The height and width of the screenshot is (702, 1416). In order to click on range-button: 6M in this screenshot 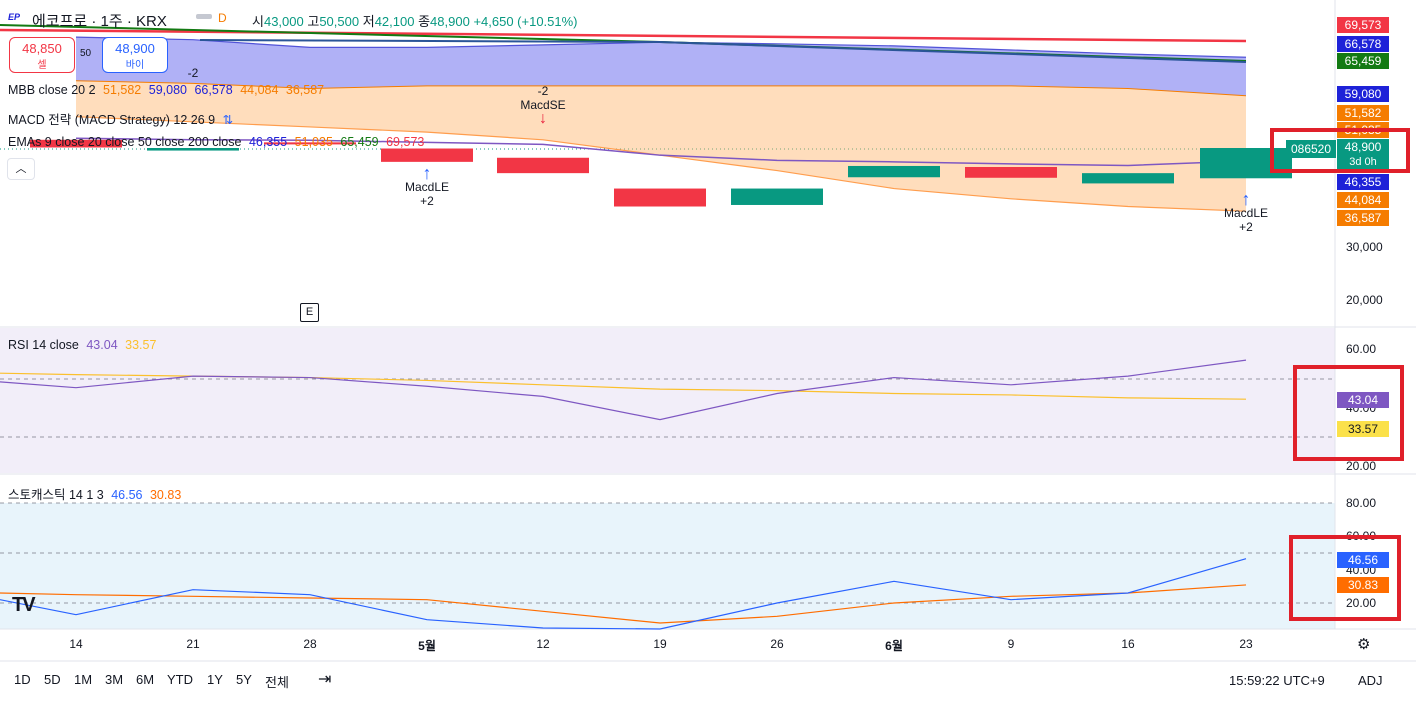, I will do `click(145, 679)`.